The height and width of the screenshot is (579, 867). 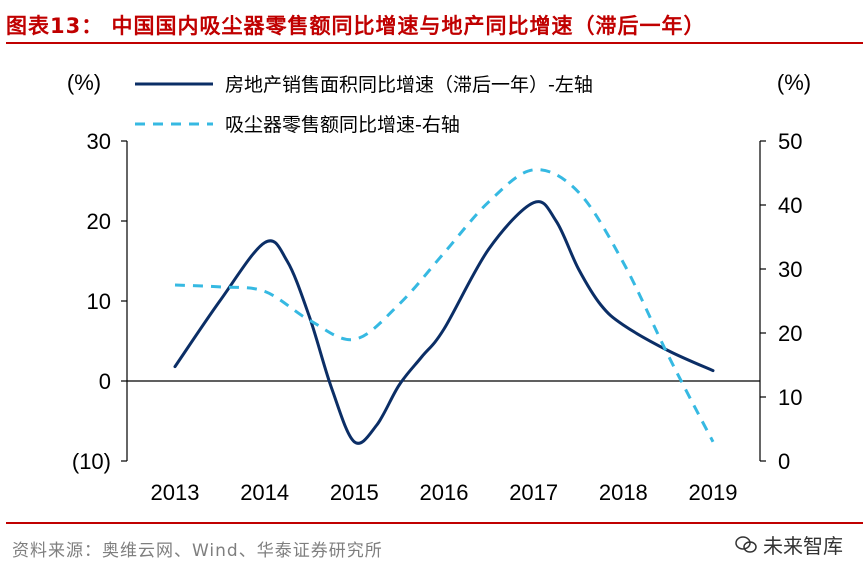 I want to click on right-tick-label: 10, so click(x=790, y=397).